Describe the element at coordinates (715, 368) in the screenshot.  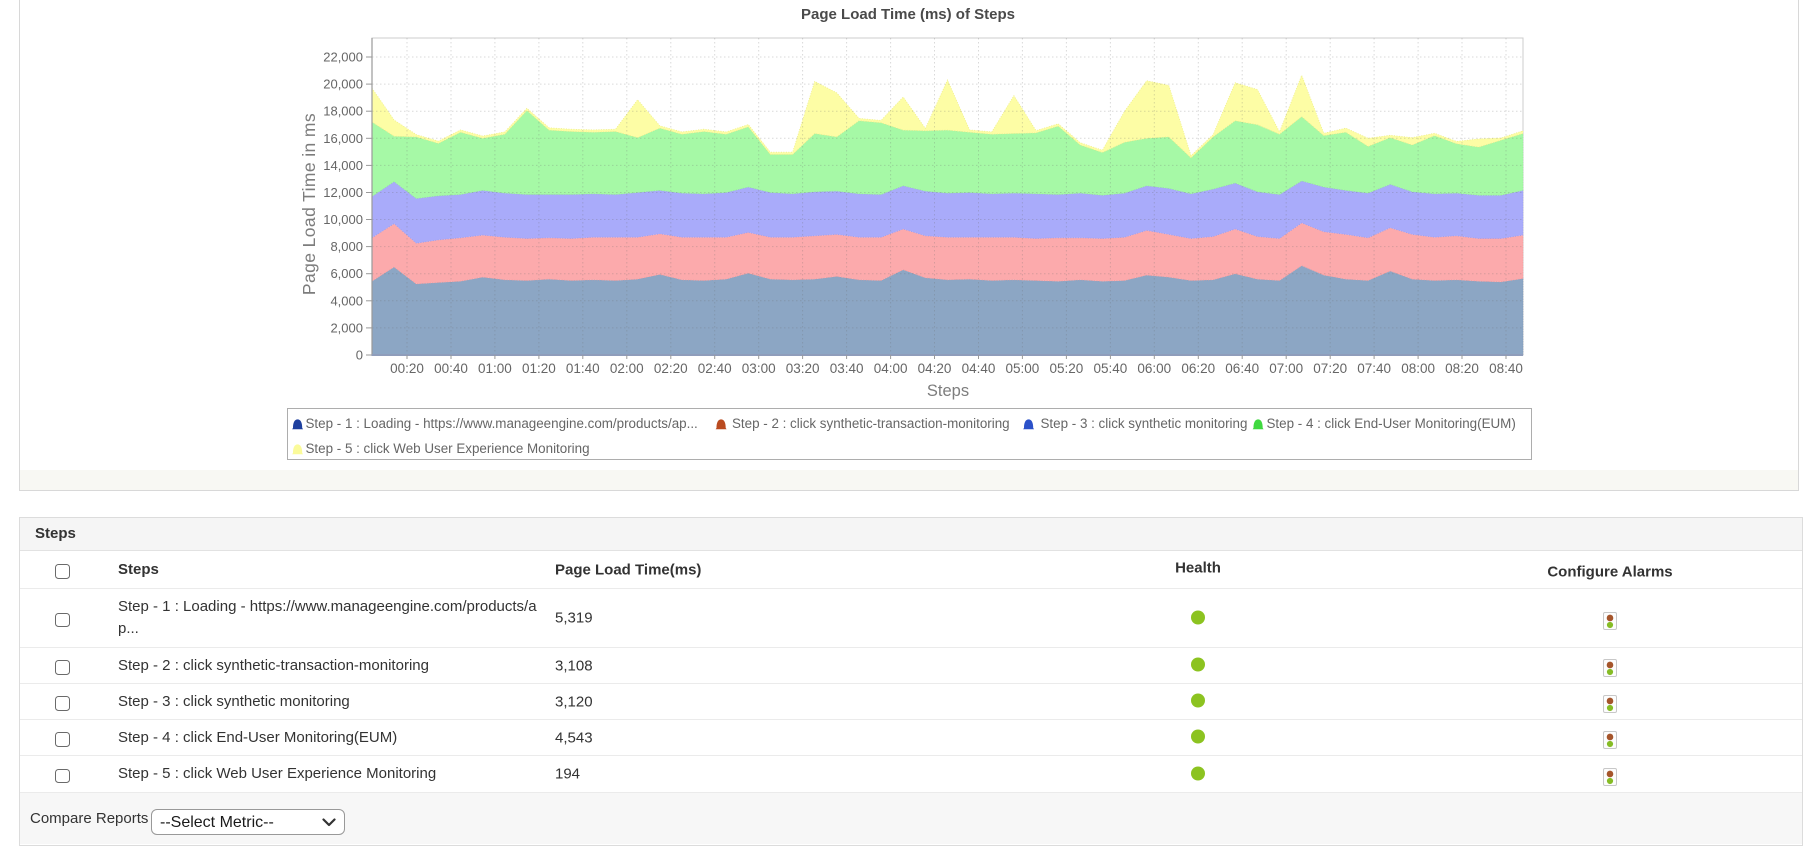
I see `svg-text: 02:40` at that location.